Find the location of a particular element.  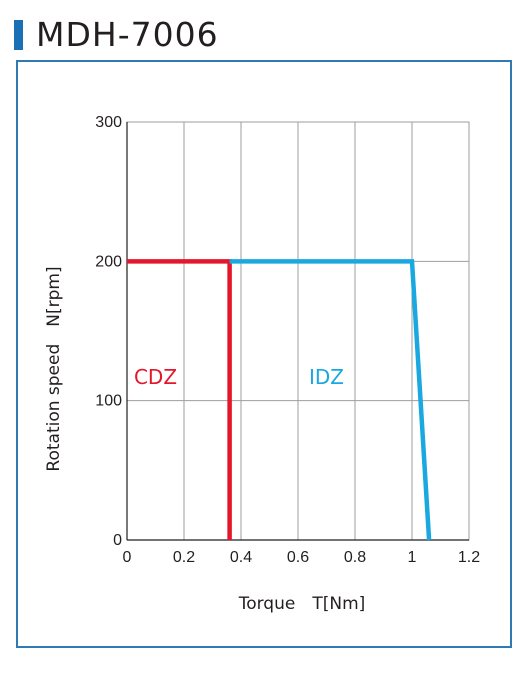

y-tick-label: 0 is located at coordinates (117, 540).